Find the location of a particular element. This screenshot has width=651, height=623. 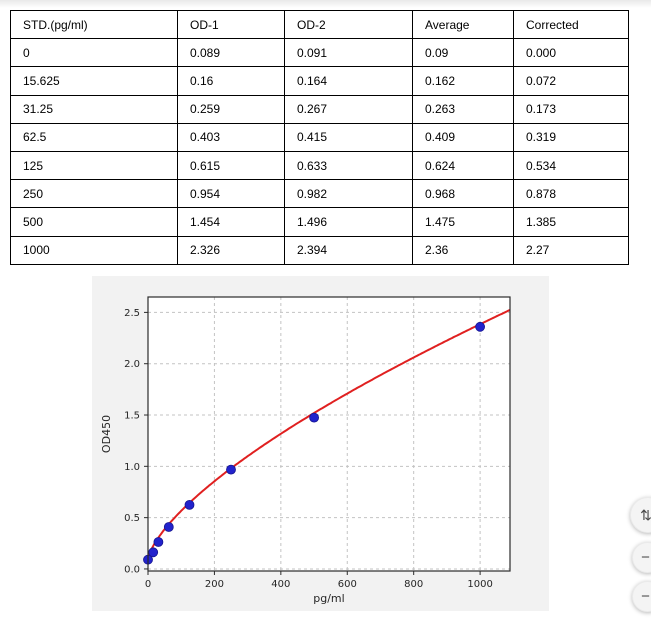

table-cell: 0.415 is located at coordinates (348, 137).